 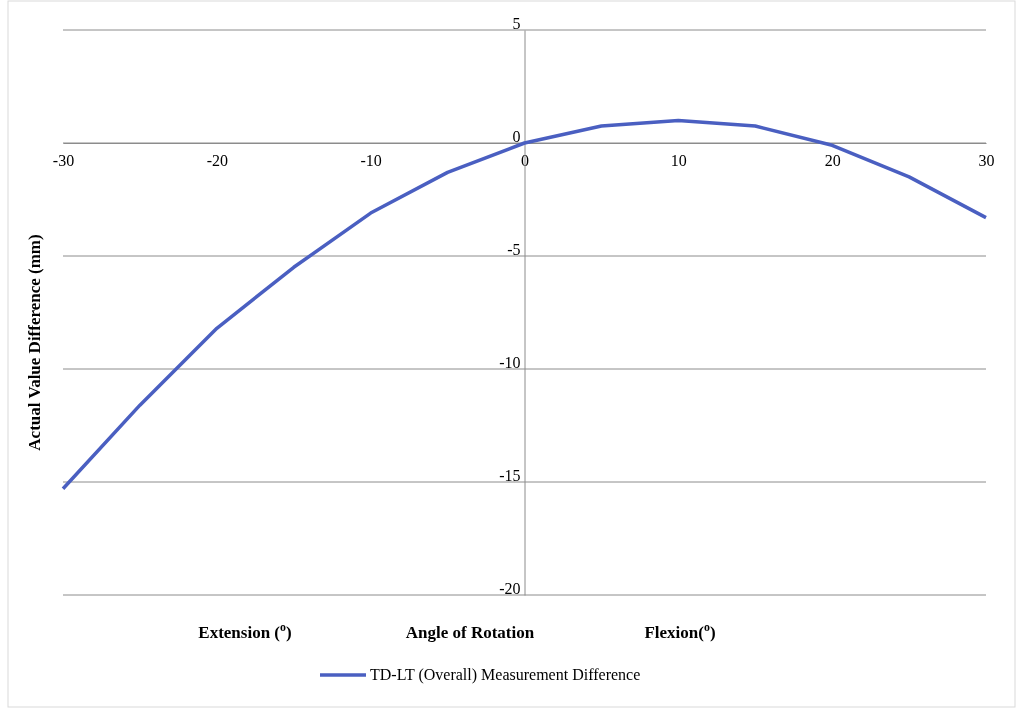 What do you see at coordinates (516, 23) in the screenshot?
I see `y-tick-label: 5` at bounding box center [516, 23].